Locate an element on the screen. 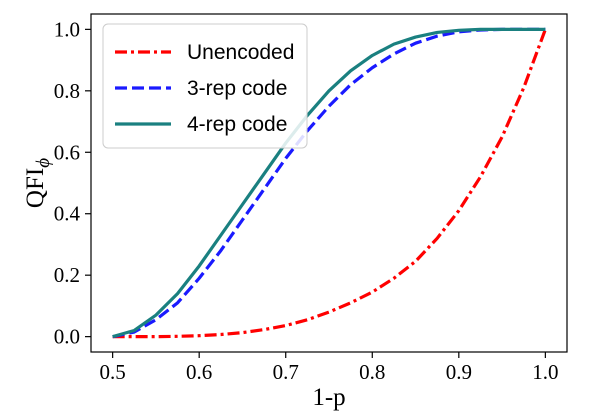  y-axis-label-main: QFI is located at coordinates (35, 188).